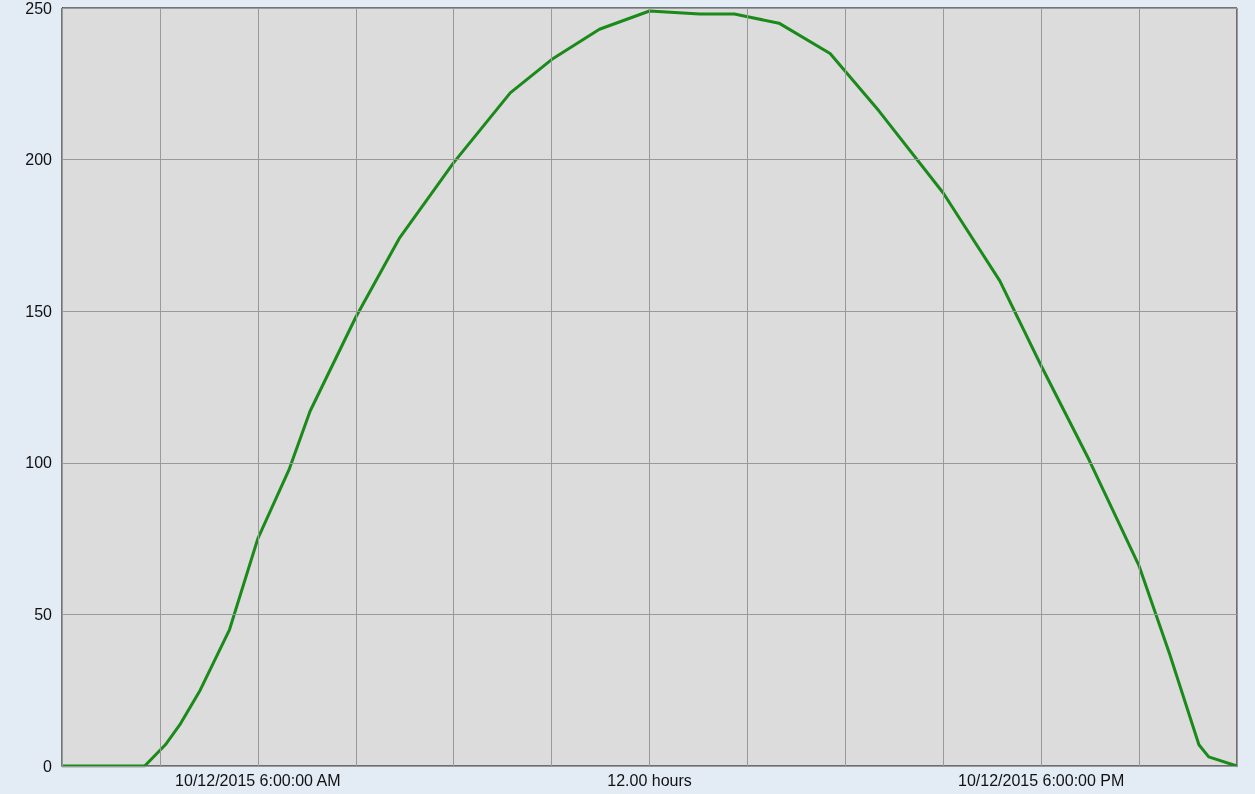 This screenshot has width=1255, height=794. Describe the element at coordinates (258, 780) in the screenshot. I see `x-tick-label: 10/12/2015 6:00:00 AM` at that location.